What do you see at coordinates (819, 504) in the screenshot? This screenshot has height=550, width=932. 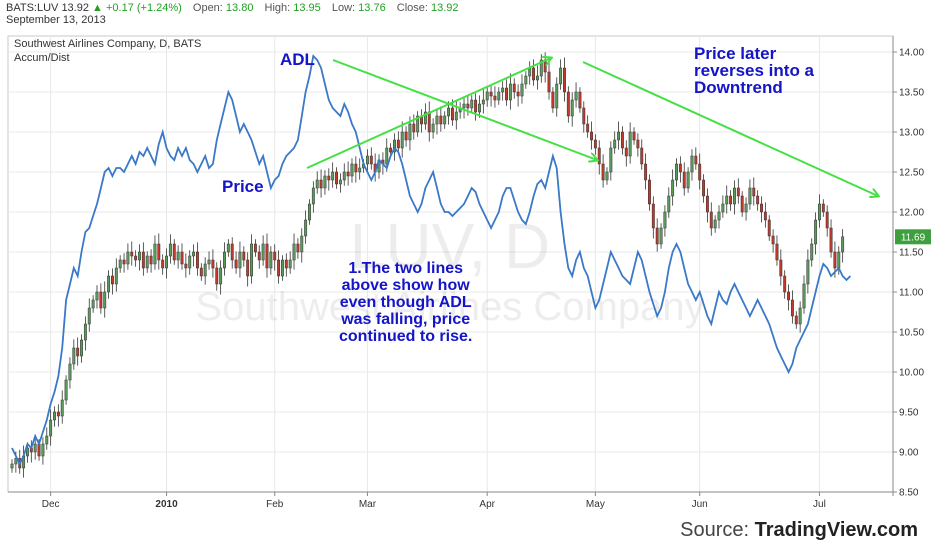 I see `x-tick-label: Jul` at bounding box center [819, 504].